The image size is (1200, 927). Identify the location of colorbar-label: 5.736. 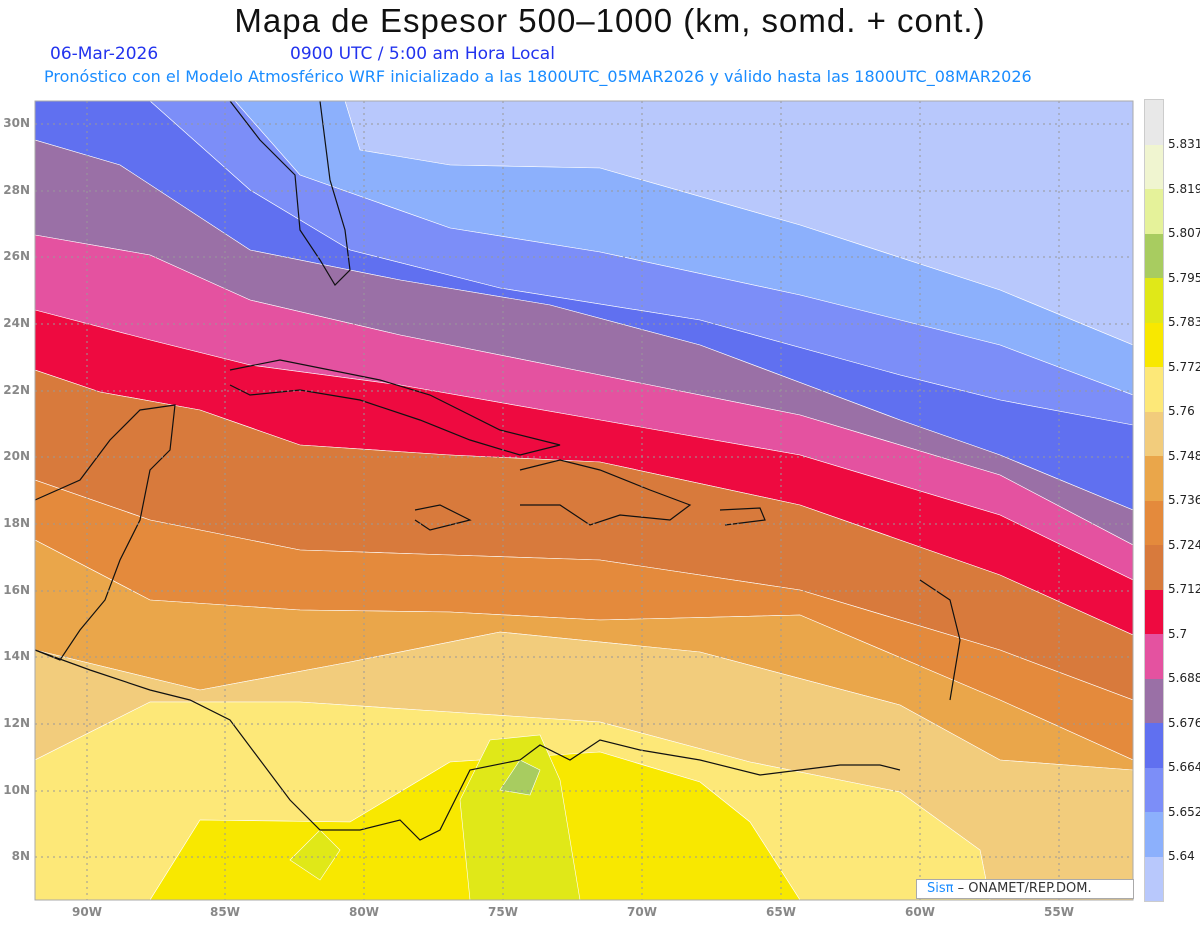
(1184, 500).